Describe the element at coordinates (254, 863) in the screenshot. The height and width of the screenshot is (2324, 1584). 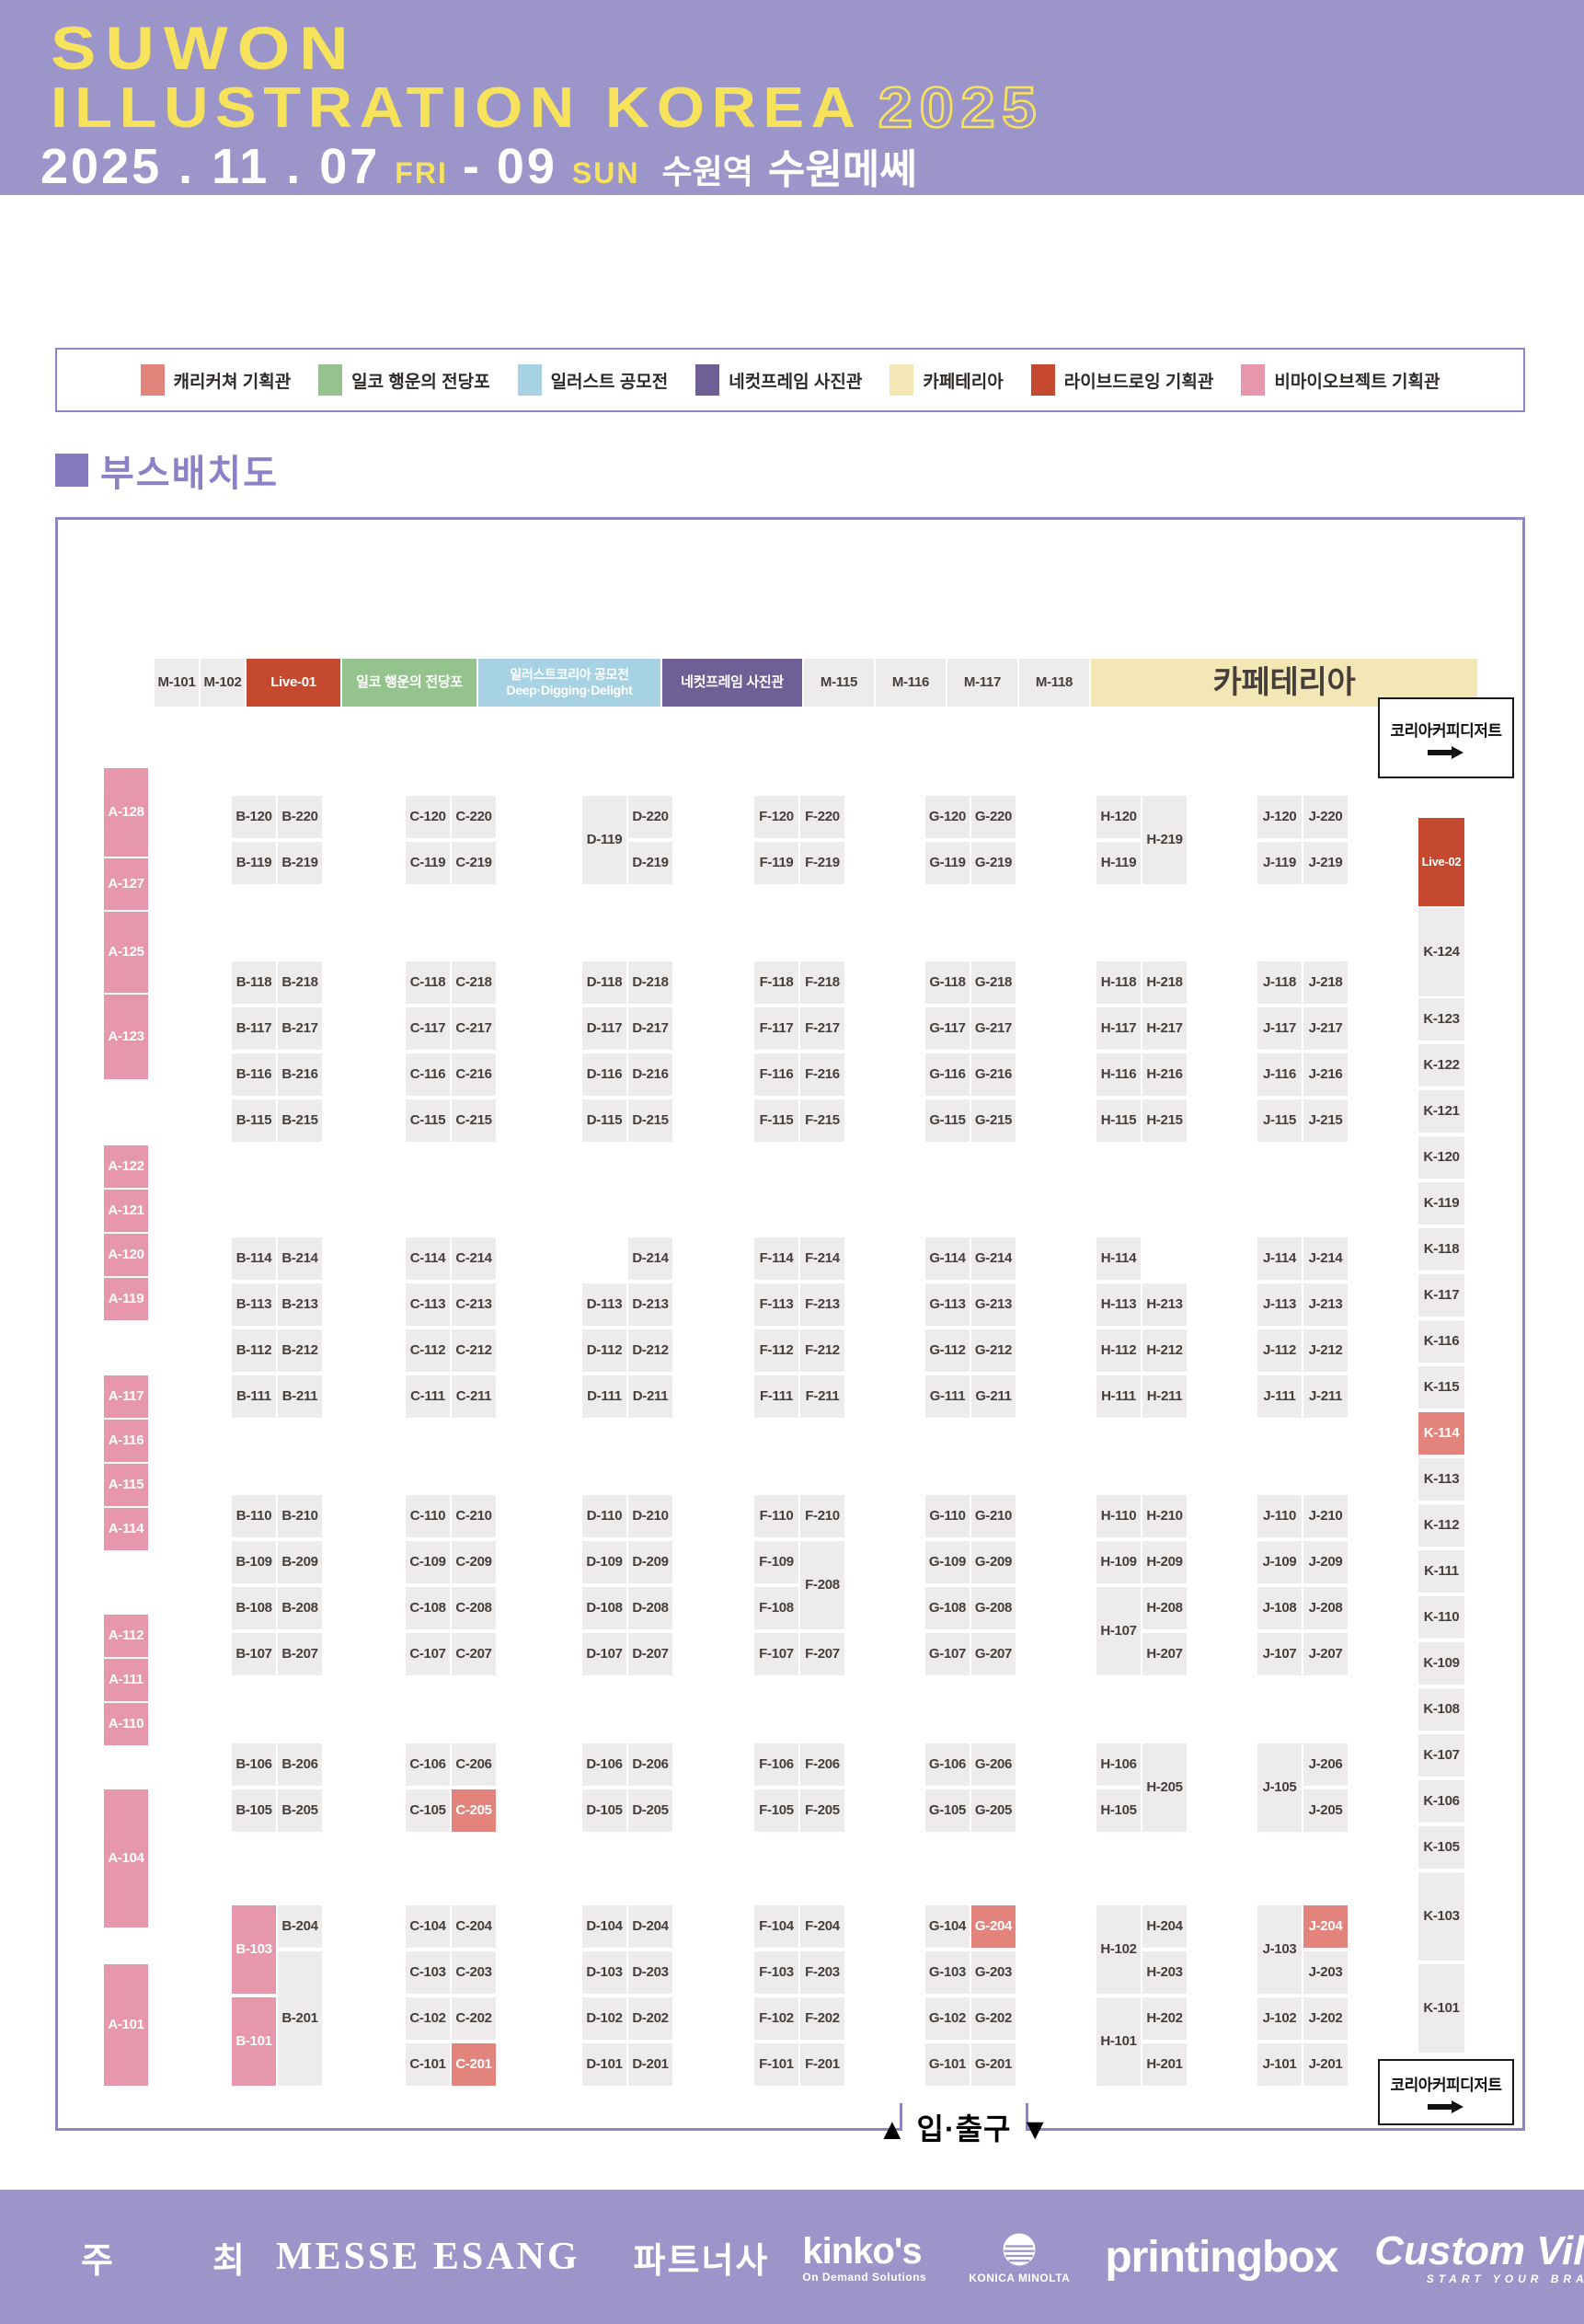
I see `booth-cell: B-119` at that location.